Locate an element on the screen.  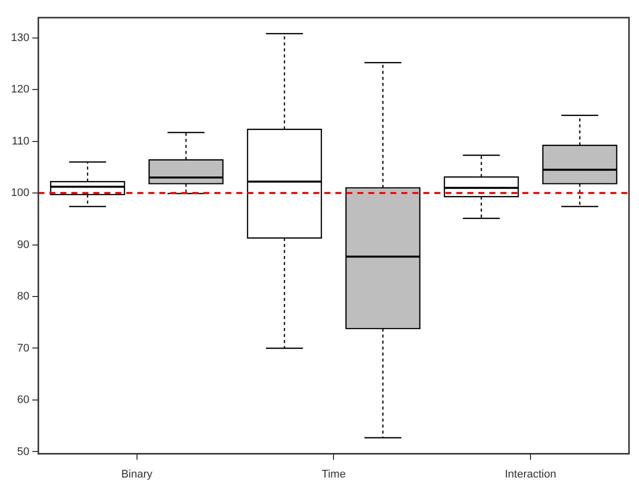
x-tick-label: Time is located at coordinates (334, 474).